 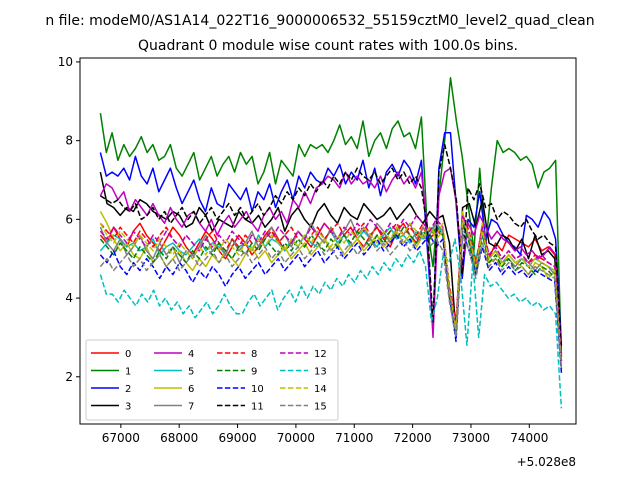 I want to click on legend-label-0: 0, so click(x=128, y=354).